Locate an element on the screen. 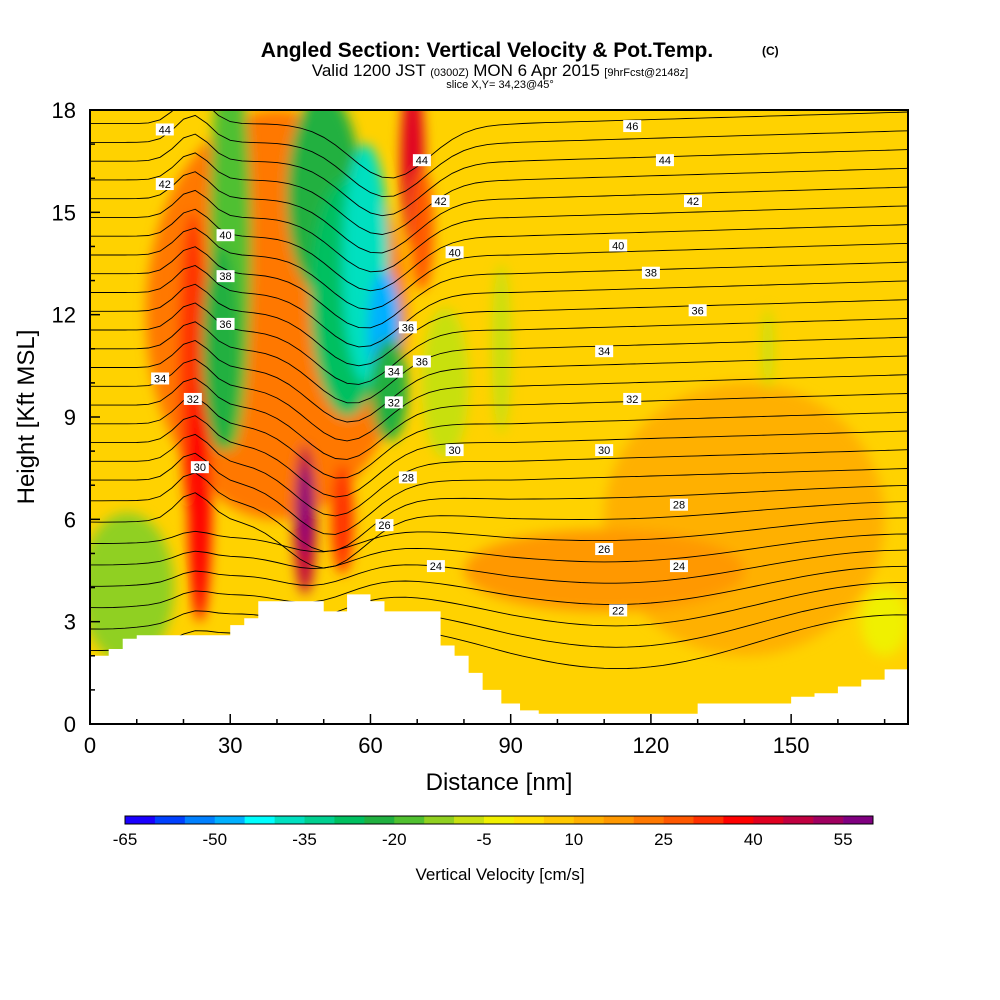 Image resolution: width=1000 pixels, height=1000 pixels. isentrope-label: 42 is located at coordinates (692, 201).